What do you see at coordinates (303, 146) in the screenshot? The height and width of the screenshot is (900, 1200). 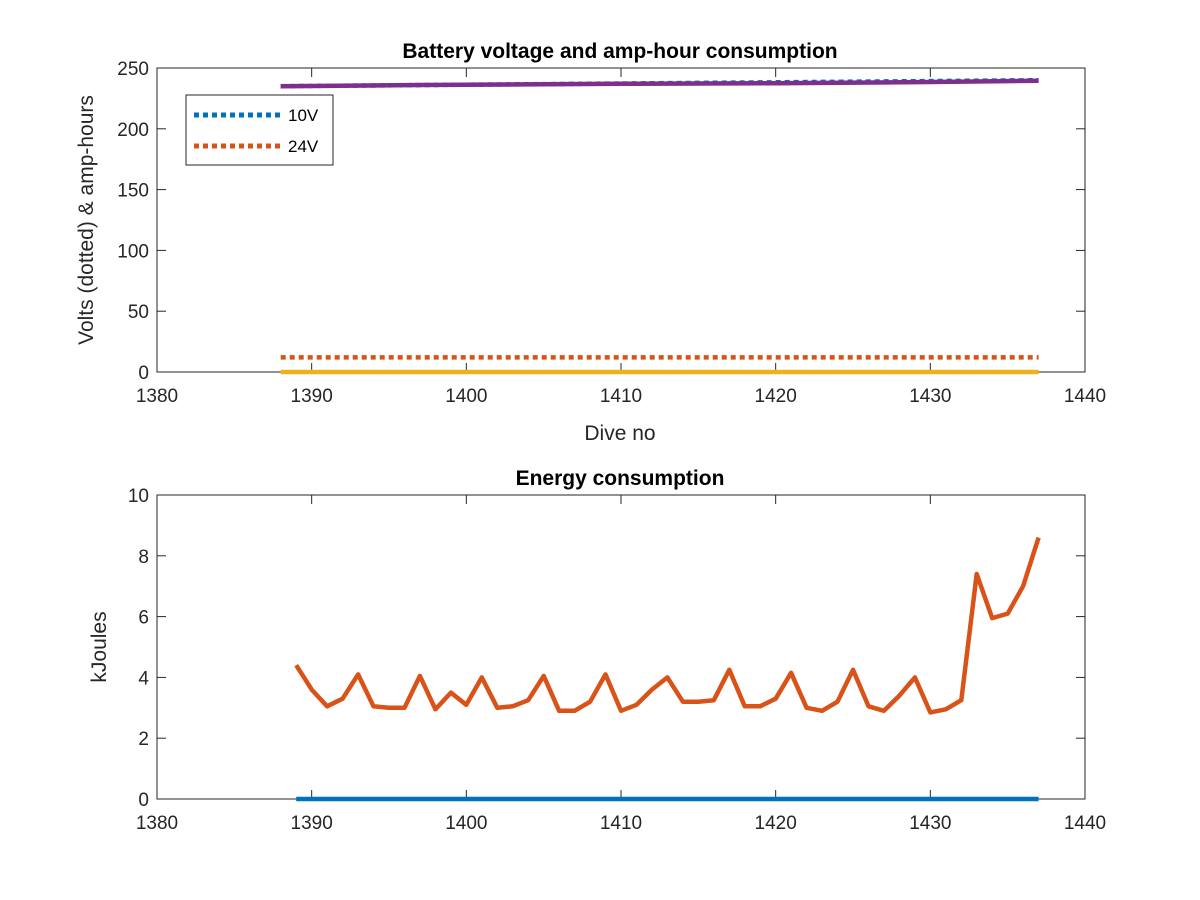 I see `legend-label-24v: 24V` at bounding box center [303, 146].